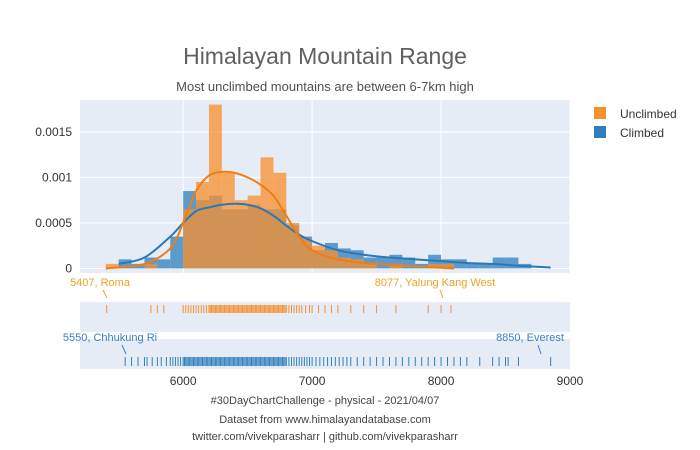  I want to click on x-tick-labels: 6000 7000 8000 9000, so click(377, 381).